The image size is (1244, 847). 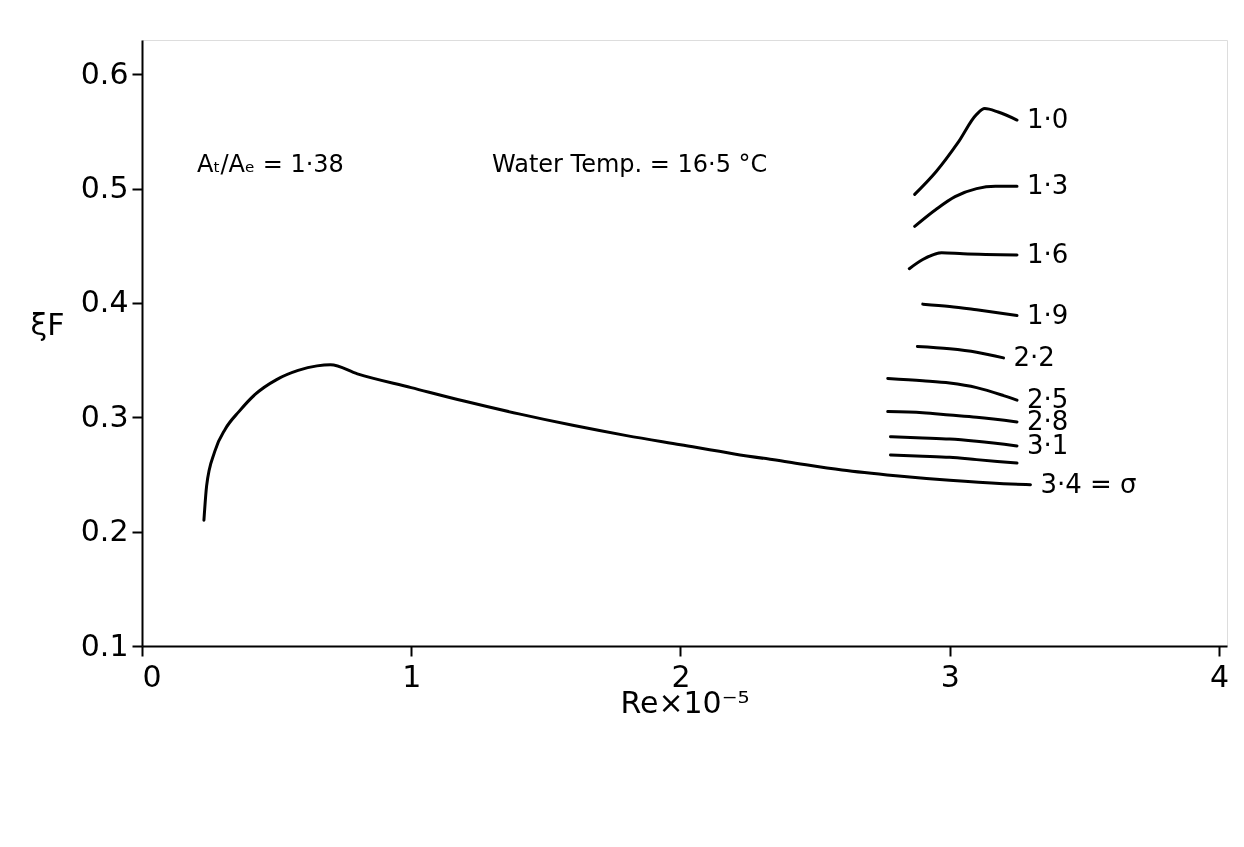 What do you see at coordinates (1048, 119) in the screenshot?
I see `series-label: 1·0` at bounding box center [1048, 119].